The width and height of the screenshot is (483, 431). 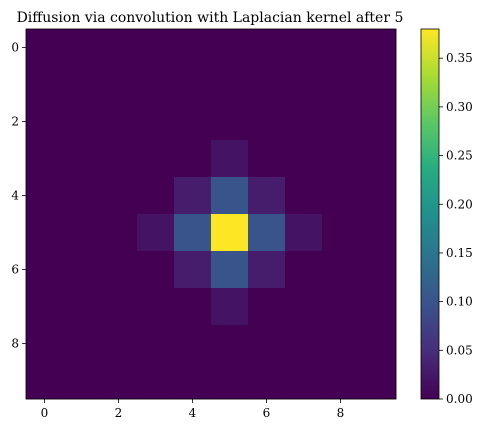 I want to click on colorbar-tick-label: 0.25, so click(x=459, y=156).